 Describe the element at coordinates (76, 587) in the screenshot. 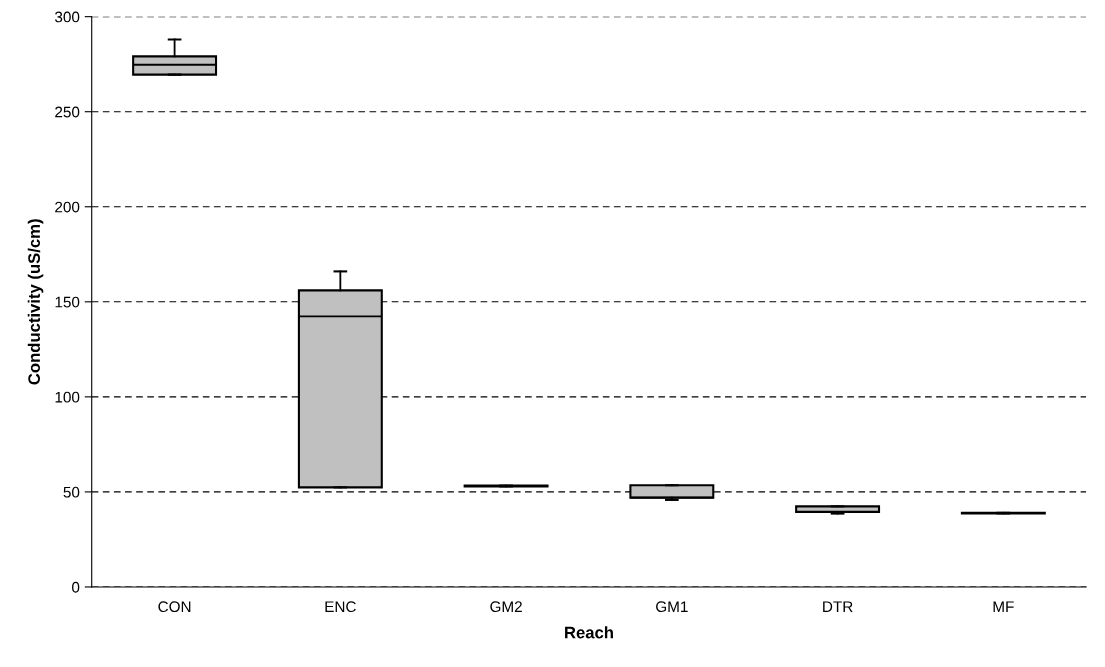

I see `y-tick-label: 0` at that location.